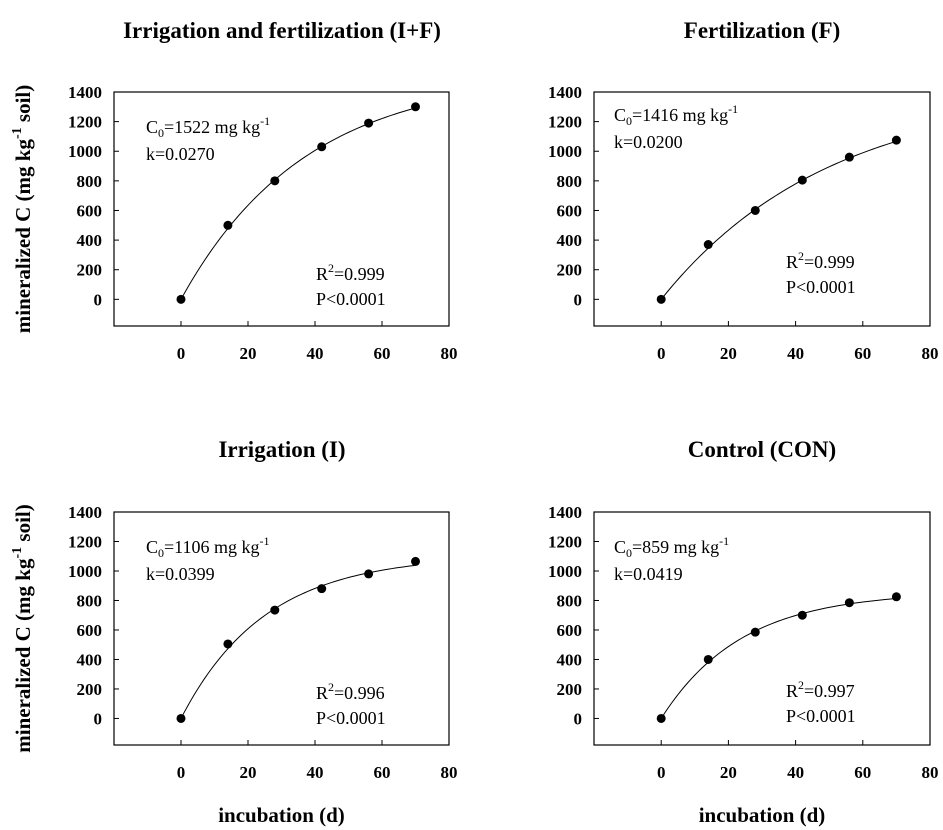 The width and height of the screenshot is (943, 830). Describe the element at coordinates (648, 142) in the screenshot. I see `annotation-k: k=0.0200` at that location.